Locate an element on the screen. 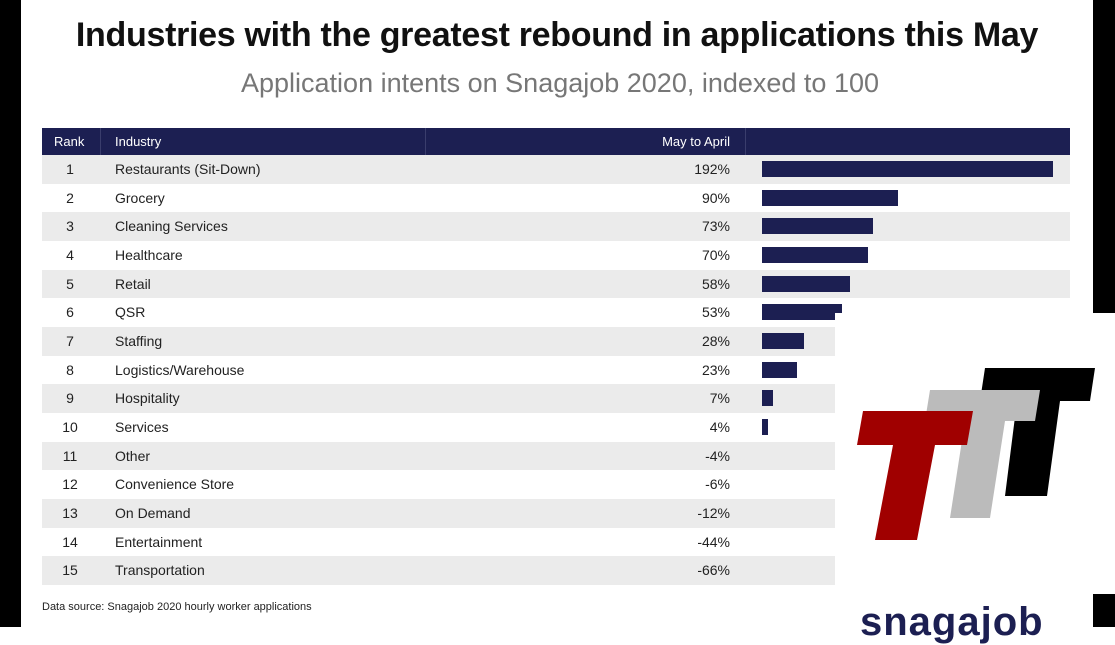  rank-cell: 2 is located at coordinates (70, 197).